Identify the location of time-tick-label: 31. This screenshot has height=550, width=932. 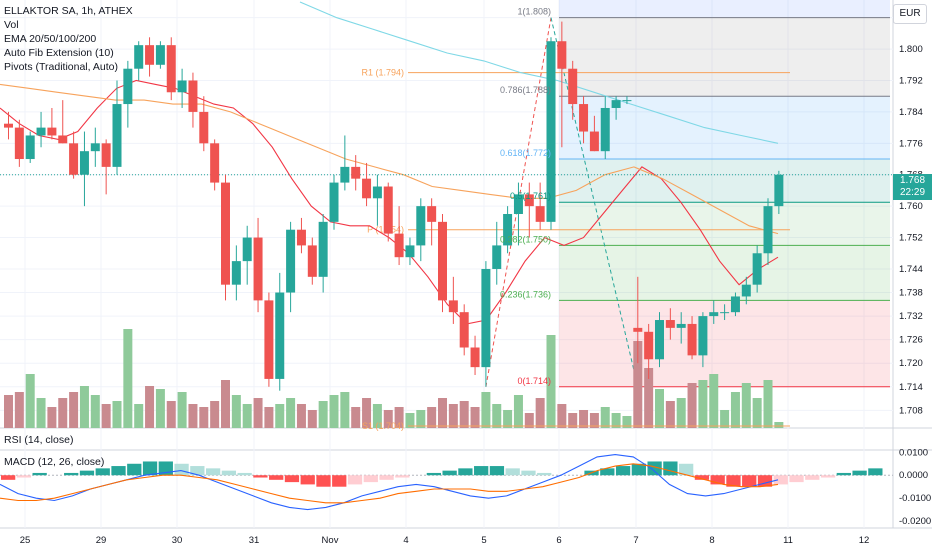
(254, 540).